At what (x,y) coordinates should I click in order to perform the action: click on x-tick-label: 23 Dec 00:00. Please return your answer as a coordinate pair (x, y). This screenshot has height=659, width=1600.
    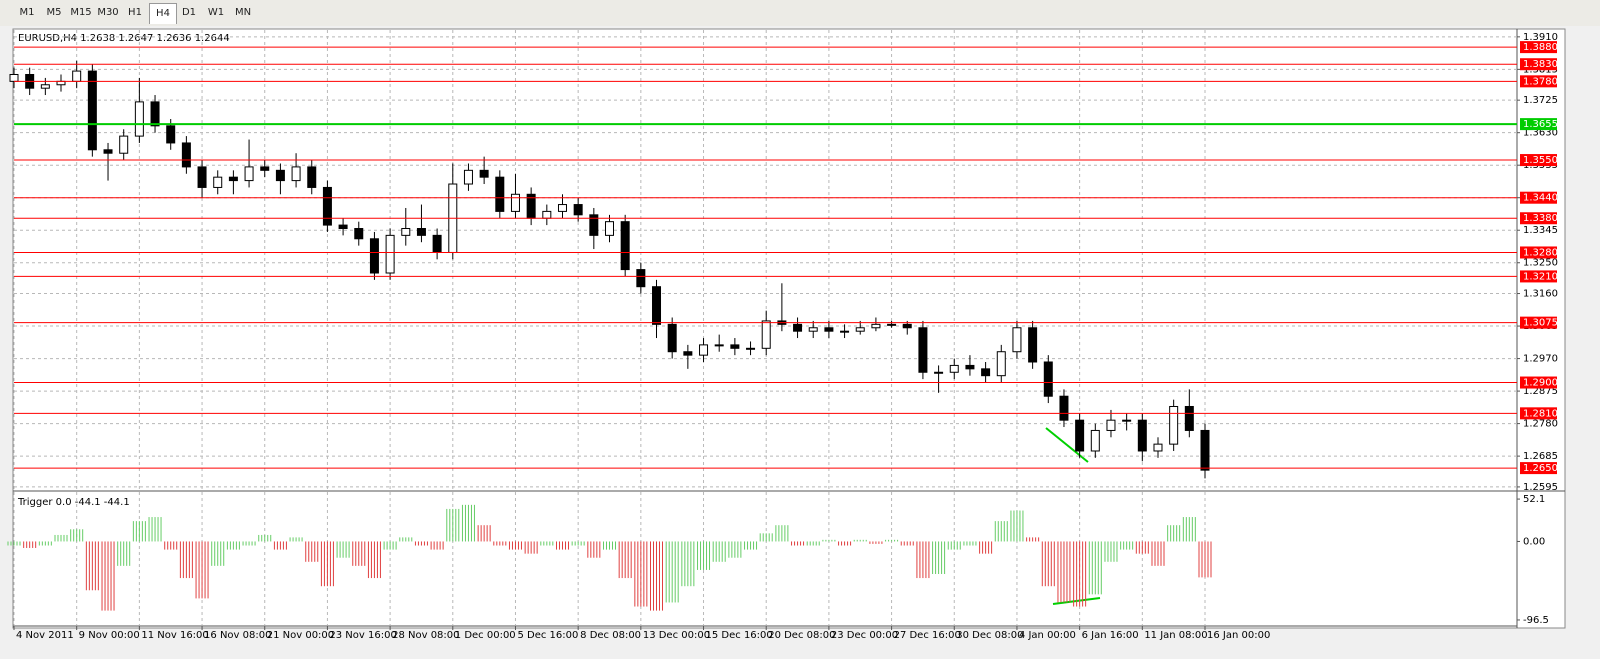
    Looking at the image, I should click on (864, 635).